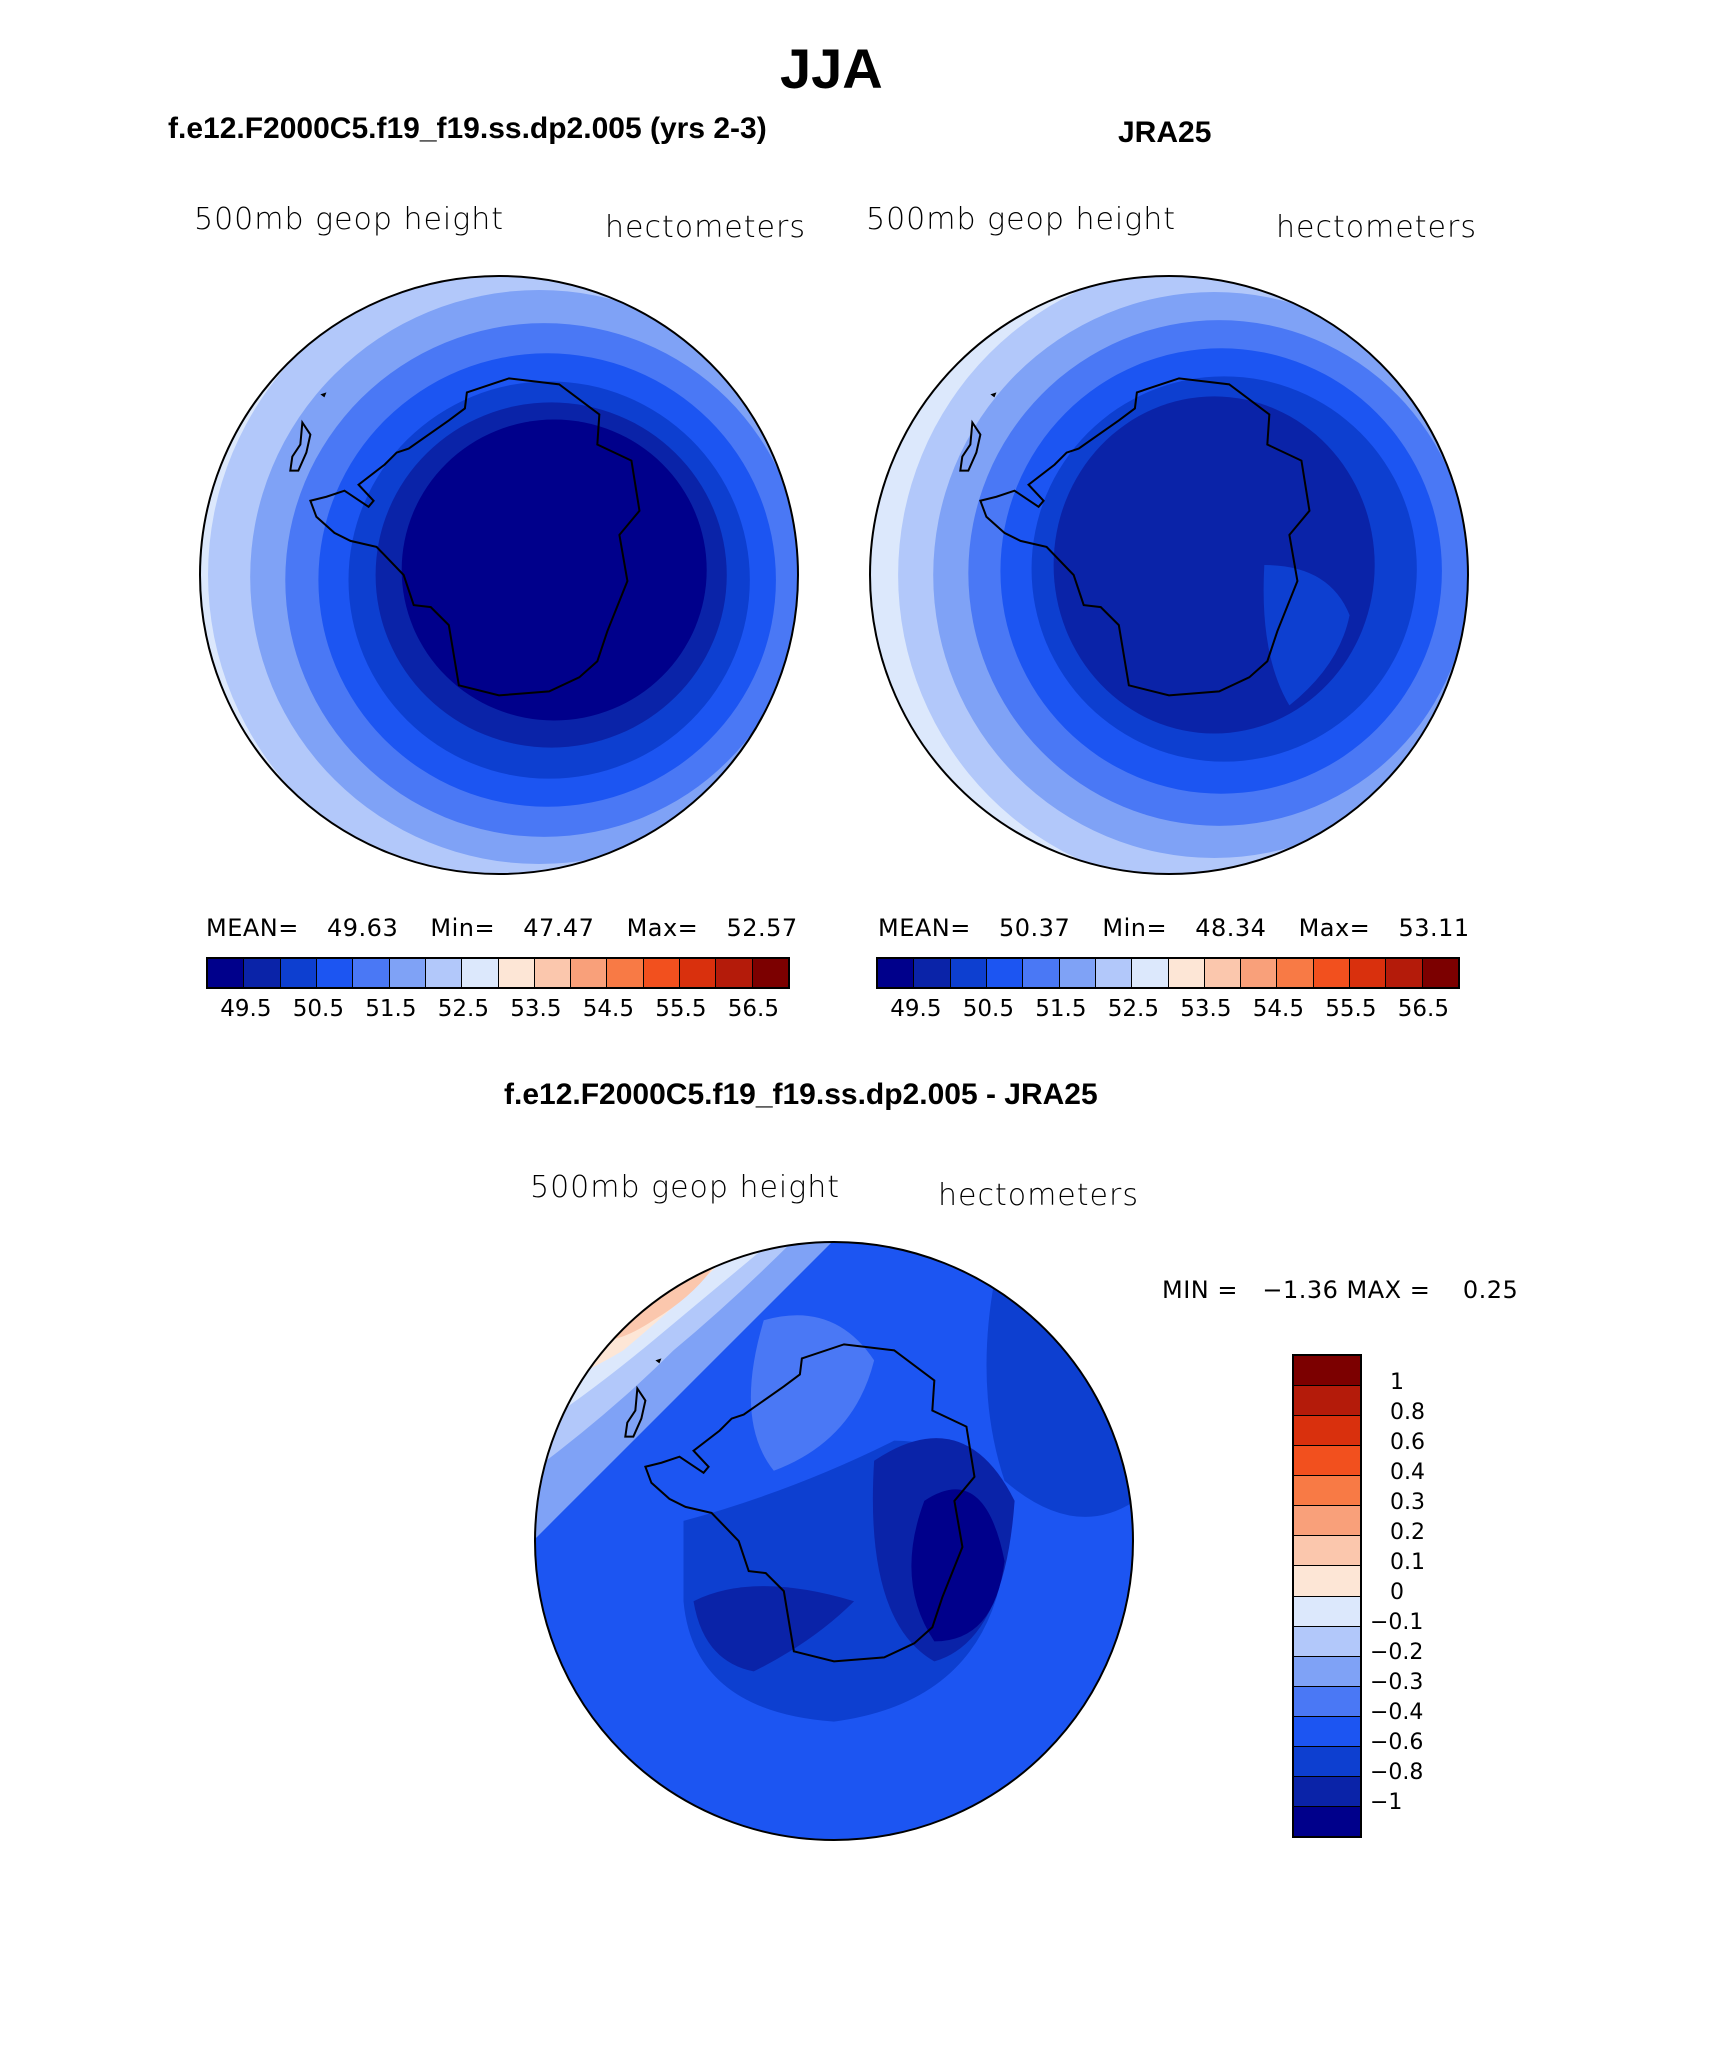 Image resolution: width=1710 pixels, height=2061 pixels. I want to click on panel2-map, so click(1169, 575).